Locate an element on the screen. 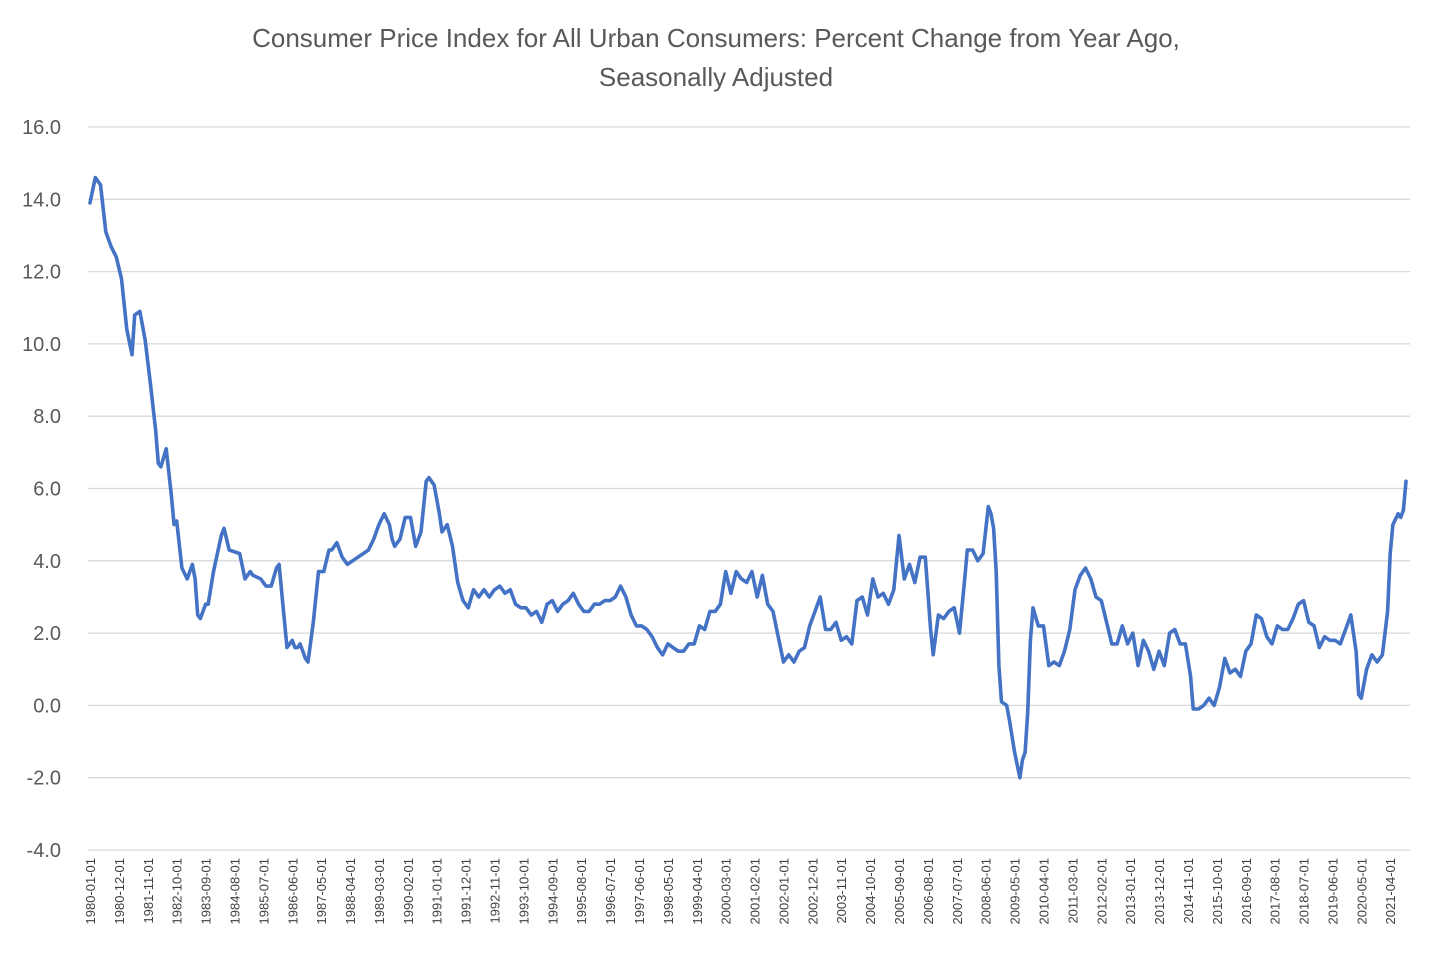 The height and width of the screenshot is (963, 1433). x-tick-label: 2020-05-01 is located at coordinates (1361, 891).